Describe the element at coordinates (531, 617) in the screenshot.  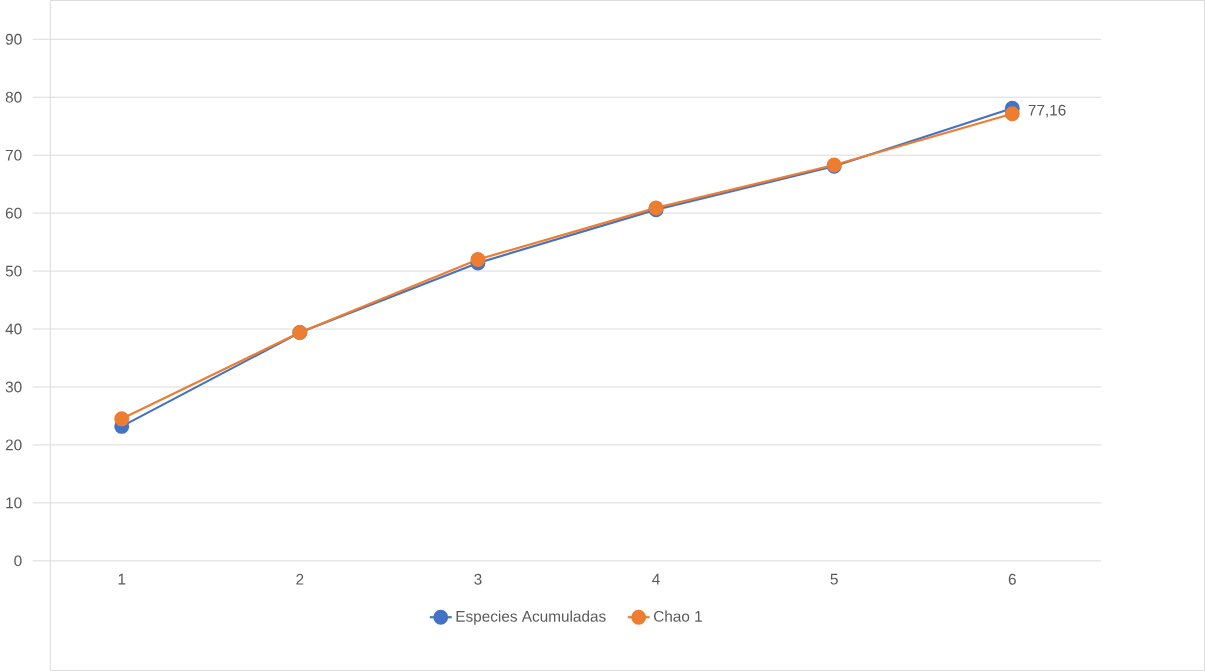
I see `legend-label: Especies Acumuladas` at that location.